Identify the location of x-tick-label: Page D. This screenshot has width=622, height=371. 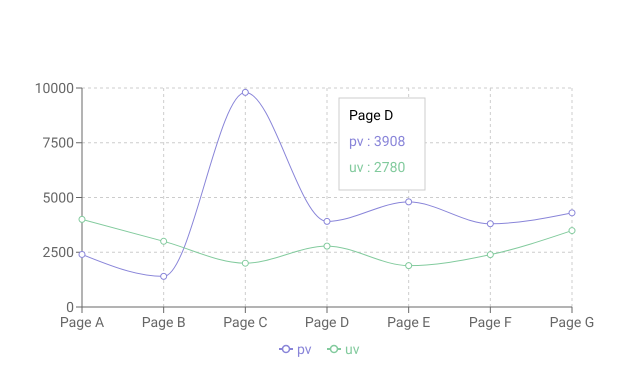
(327, 323).